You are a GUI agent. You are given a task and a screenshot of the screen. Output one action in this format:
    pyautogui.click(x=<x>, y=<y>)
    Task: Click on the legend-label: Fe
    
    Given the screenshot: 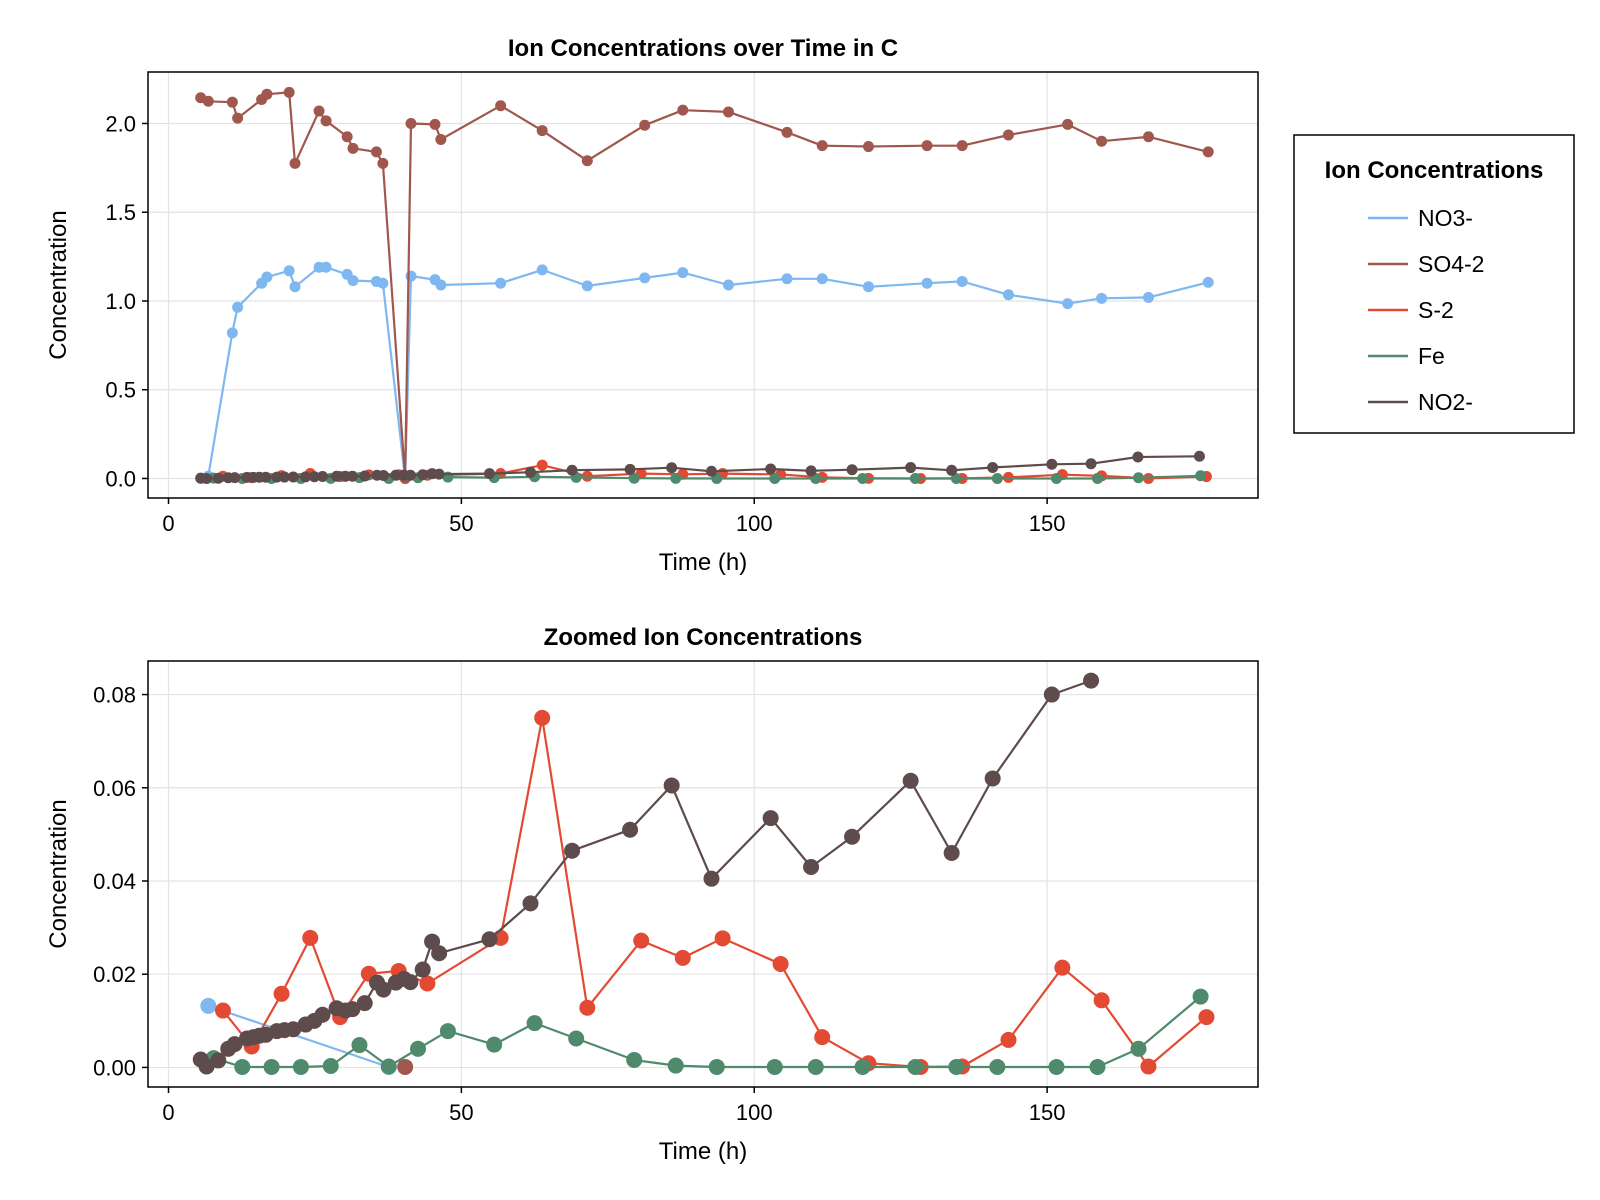 What is the action you would take?
    pyautogui.click(x=1431, y=356)
    